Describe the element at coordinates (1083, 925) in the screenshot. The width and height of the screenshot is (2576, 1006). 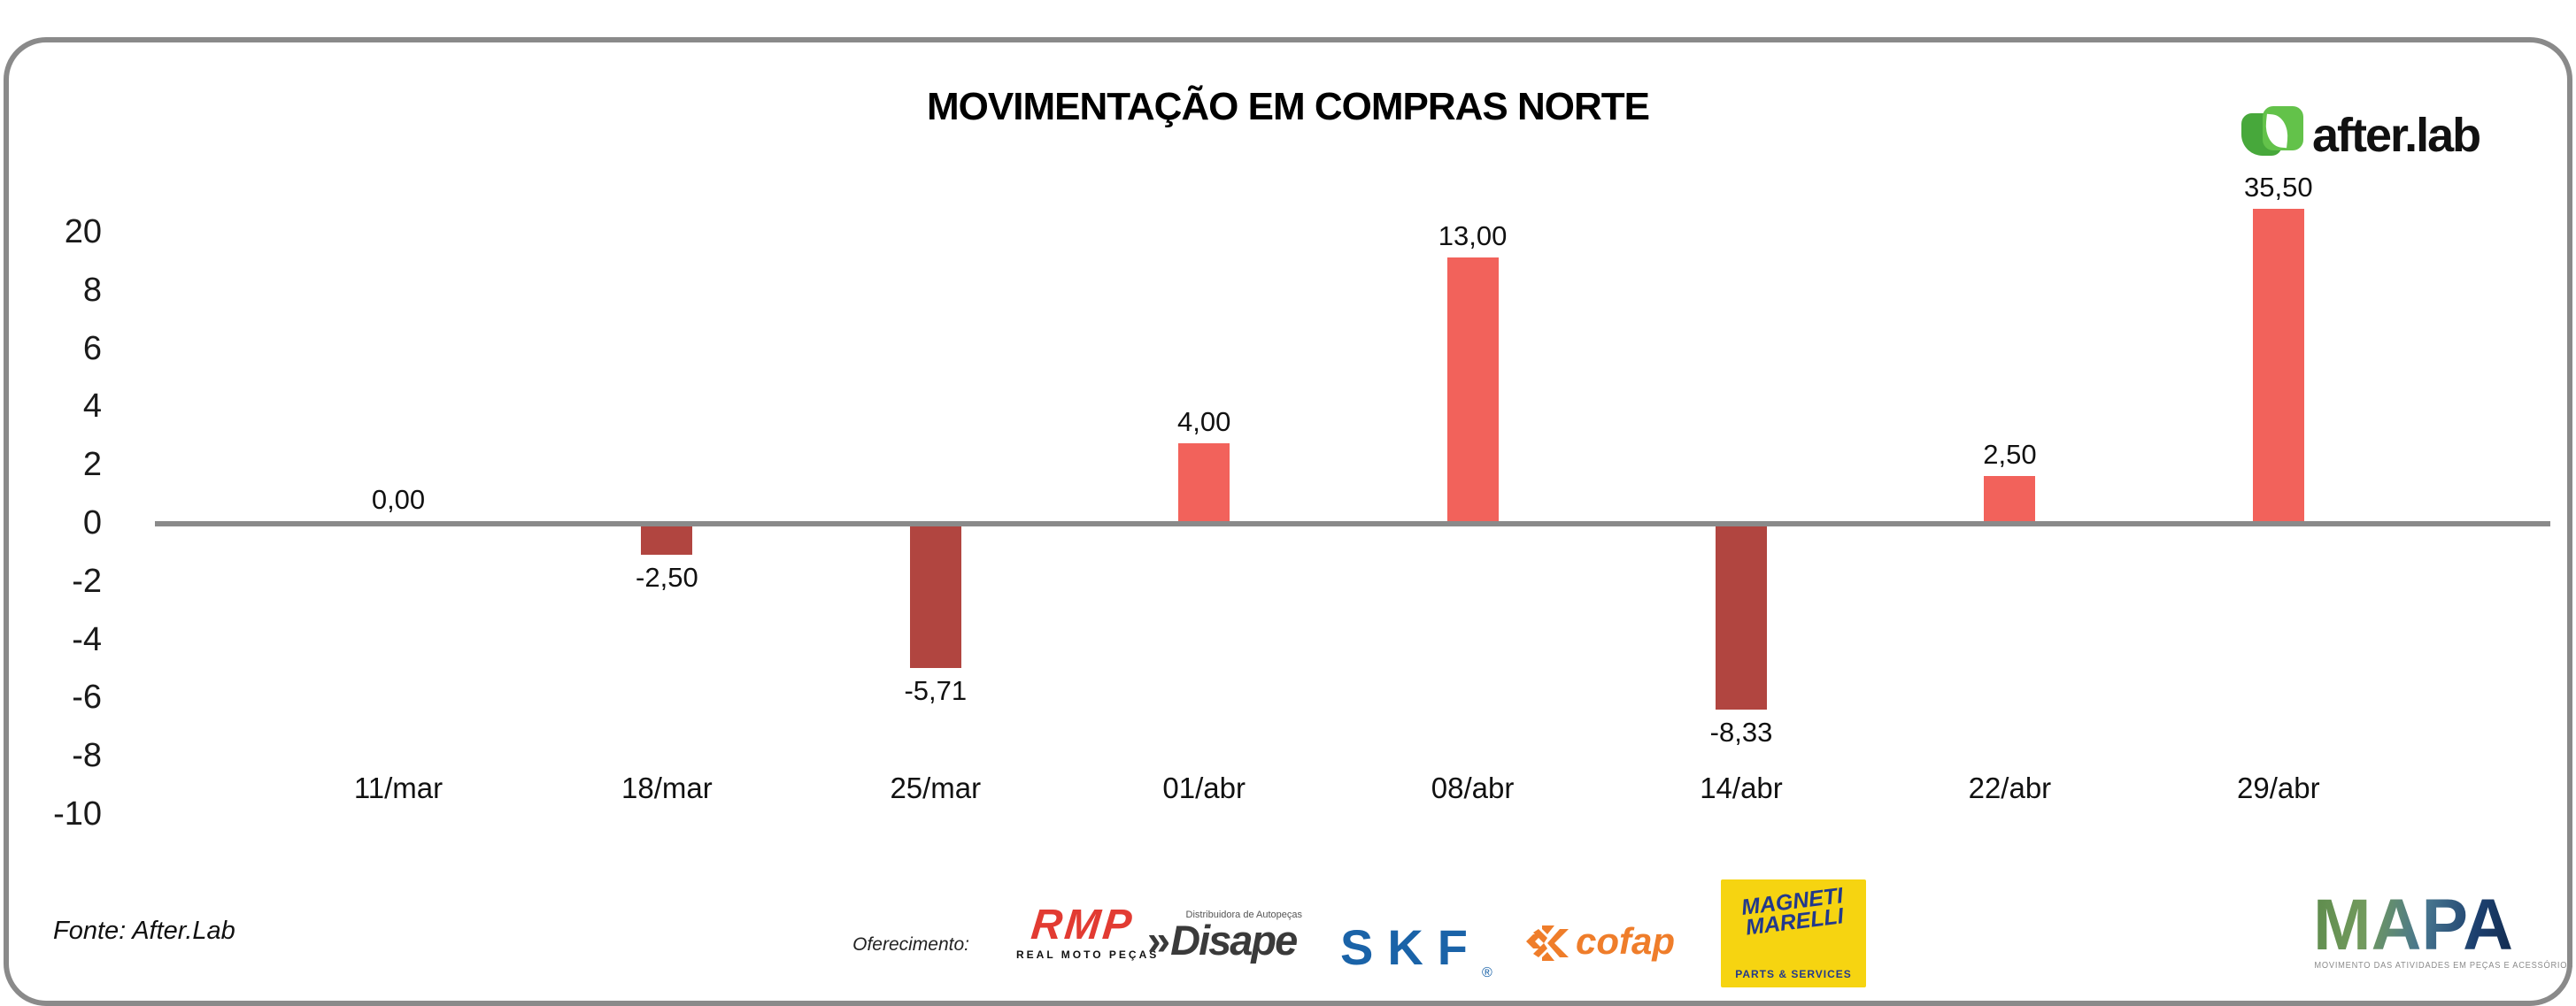
I see `rmp-wordmark: RMP` at that location.